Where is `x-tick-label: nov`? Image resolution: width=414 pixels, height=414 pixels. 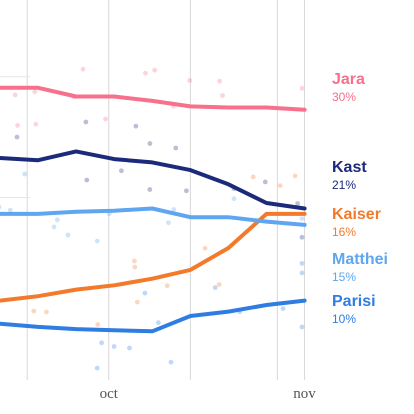
x-tick-label: nov is located at coordinates (304, 394).